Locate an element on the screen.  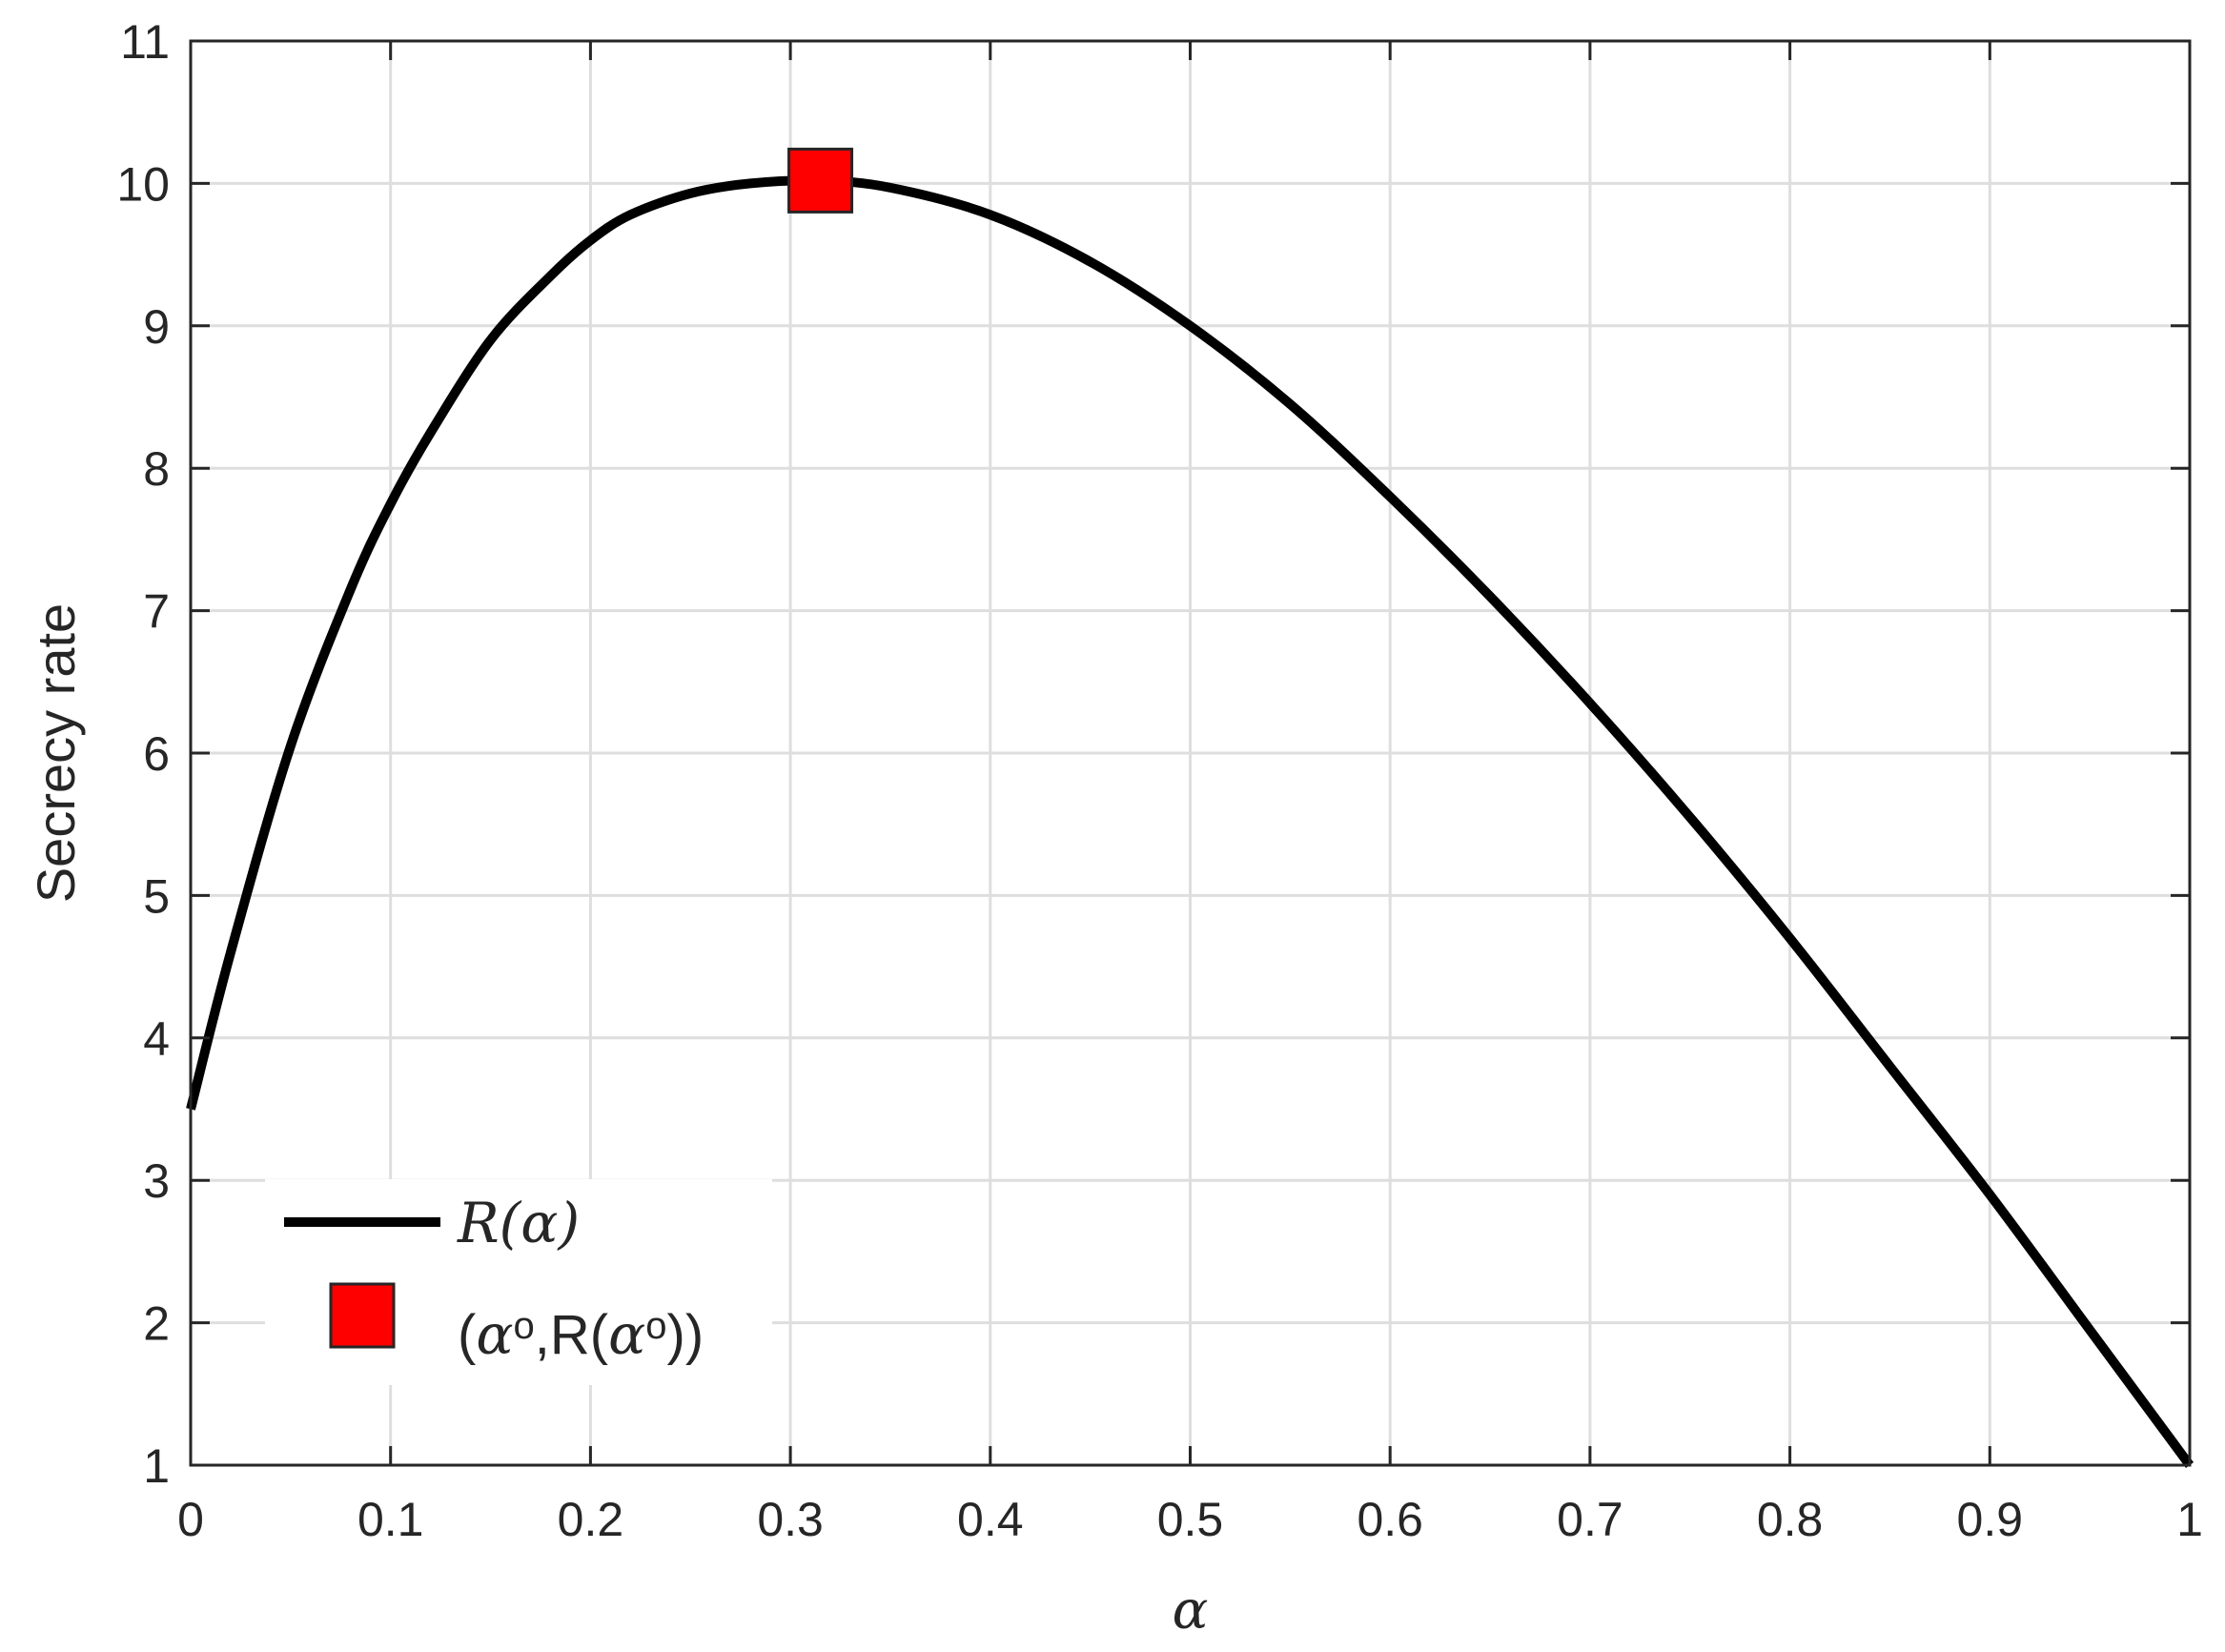
y-axis-label: Secrecy rate is located at coordinates (56, 753).